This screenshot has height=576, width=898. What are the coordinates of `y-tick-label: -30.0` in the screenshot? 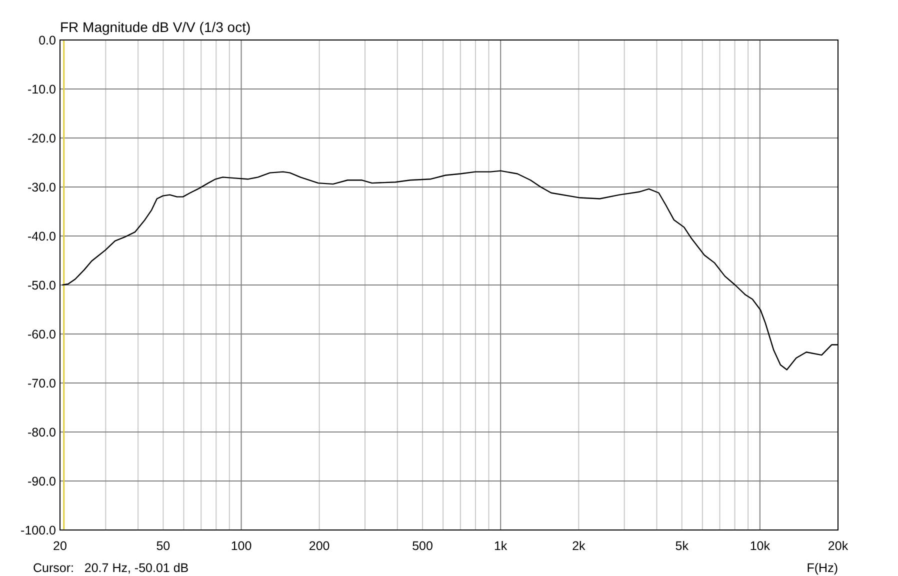 It's located at (42, 187).